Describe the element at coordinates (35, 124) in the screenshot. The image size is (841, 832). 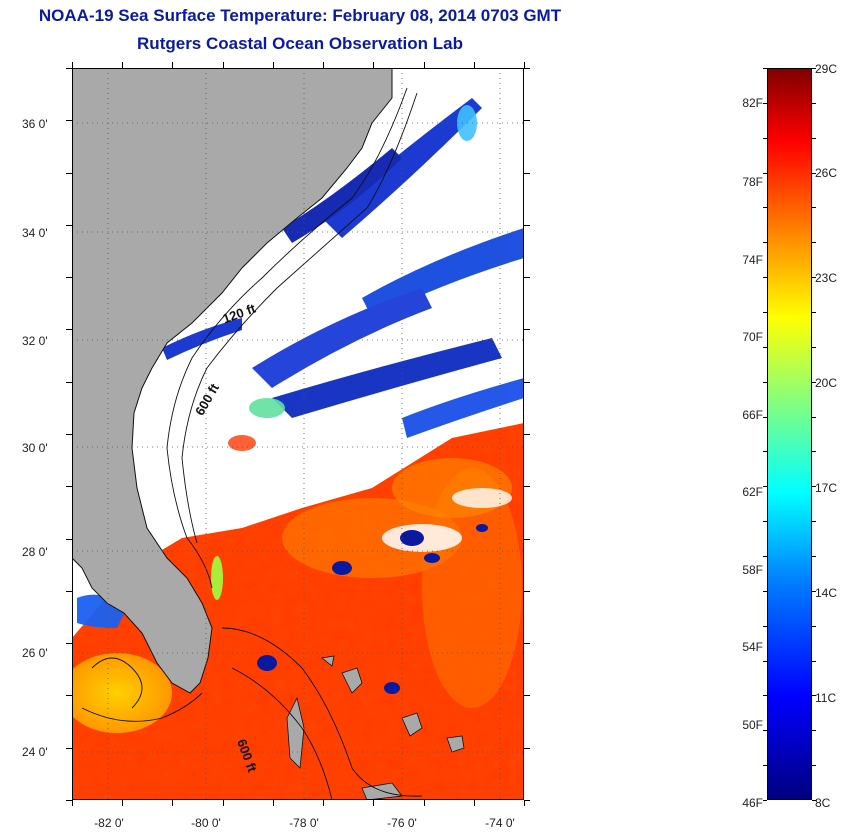
I see `lat-label-36: 36 0'` at that location.